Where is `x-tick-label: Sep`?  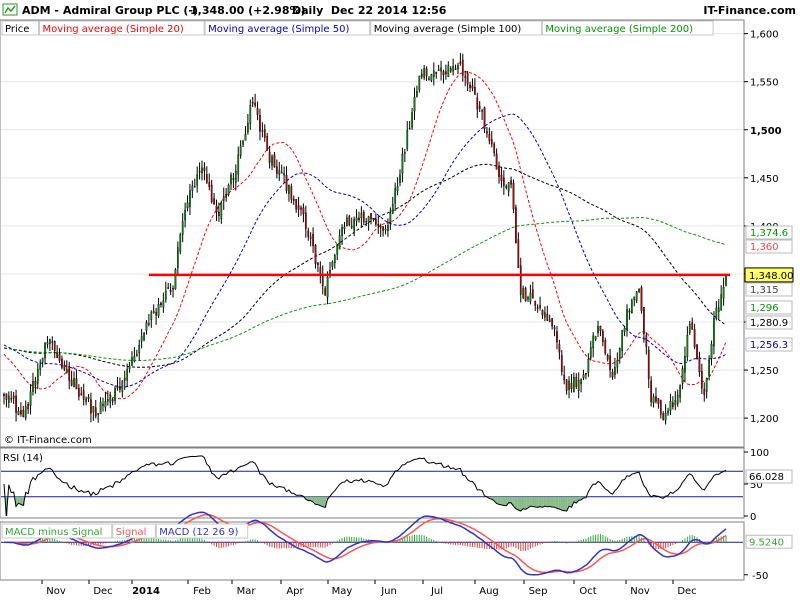 x-tick-label: Sep is located at coordinates (538, 591).